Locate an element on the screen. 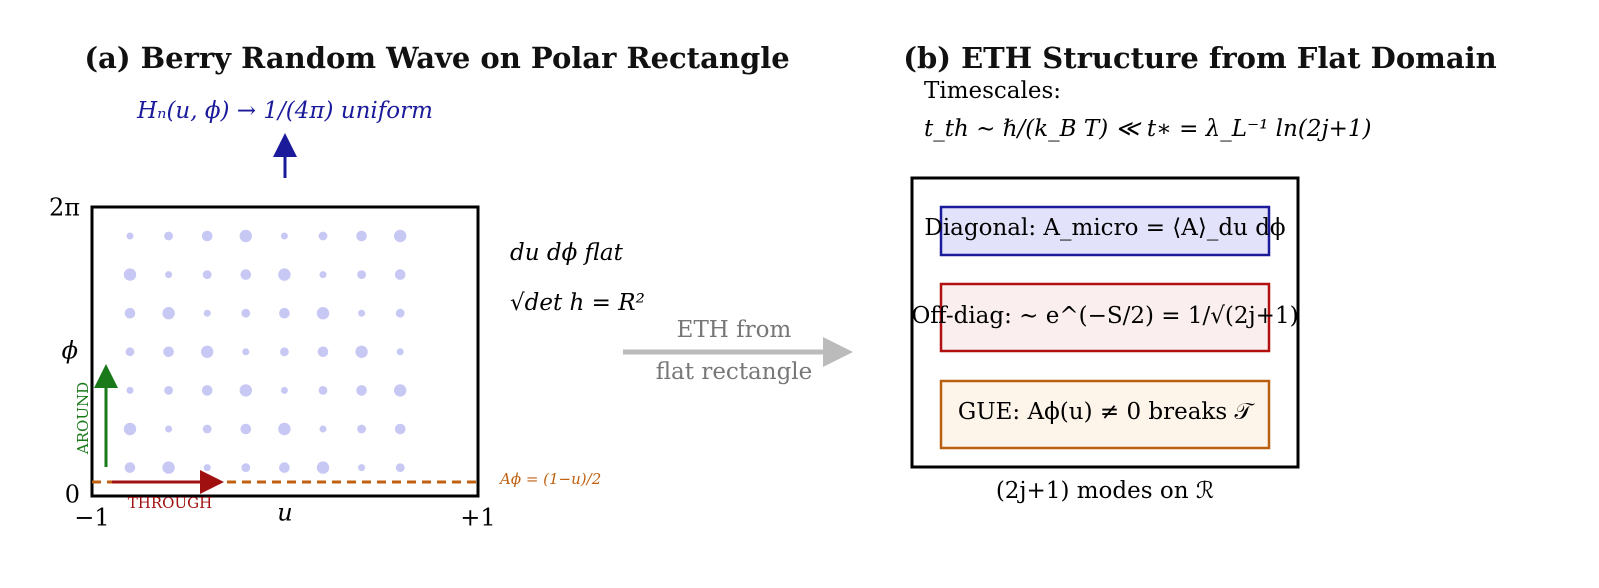 Image resolution: width=1599 pixels, height=588 pixels. outer-box is located at coordinates (1105, 322).